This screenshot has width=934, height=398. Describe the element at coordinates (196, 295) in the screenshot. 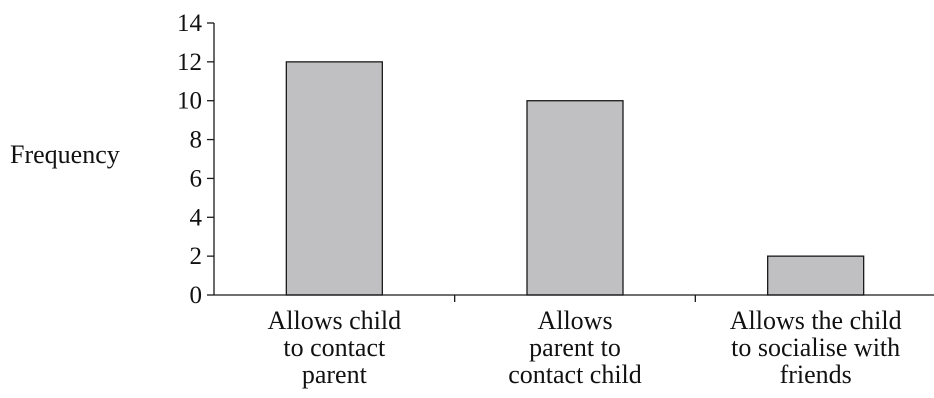

I see `y-tick-label: 0` at that location.